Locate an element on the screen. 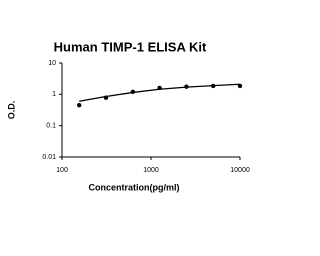 Image resolution: width=320 pixels, height=256 pixels. x-axis-label: Concentration(pg/ml) is located at coordinates (134, 187).